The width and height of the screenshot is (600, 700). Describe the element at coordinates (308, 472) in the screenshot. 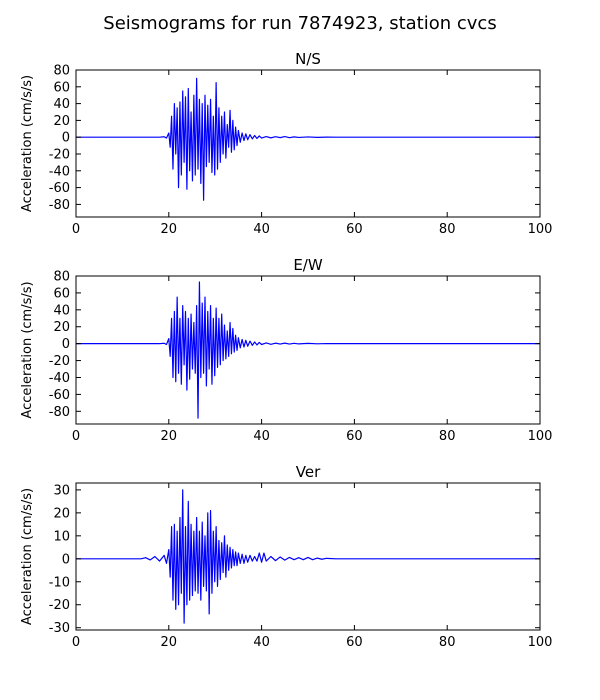

I see `panel-title: Ver` at that location.